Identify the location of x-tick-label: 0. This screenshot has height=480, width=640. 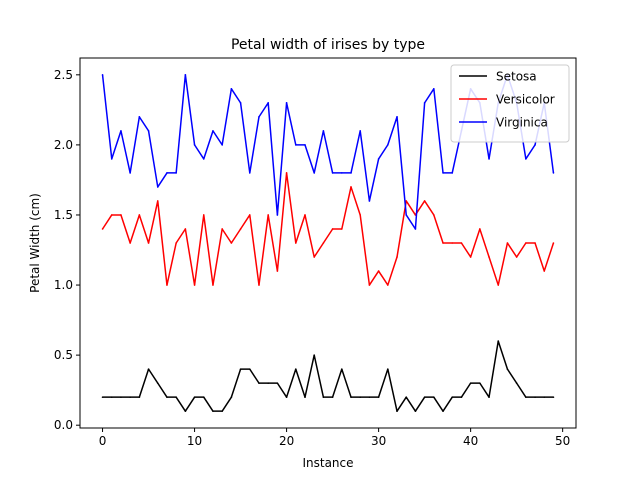
(103, 441).